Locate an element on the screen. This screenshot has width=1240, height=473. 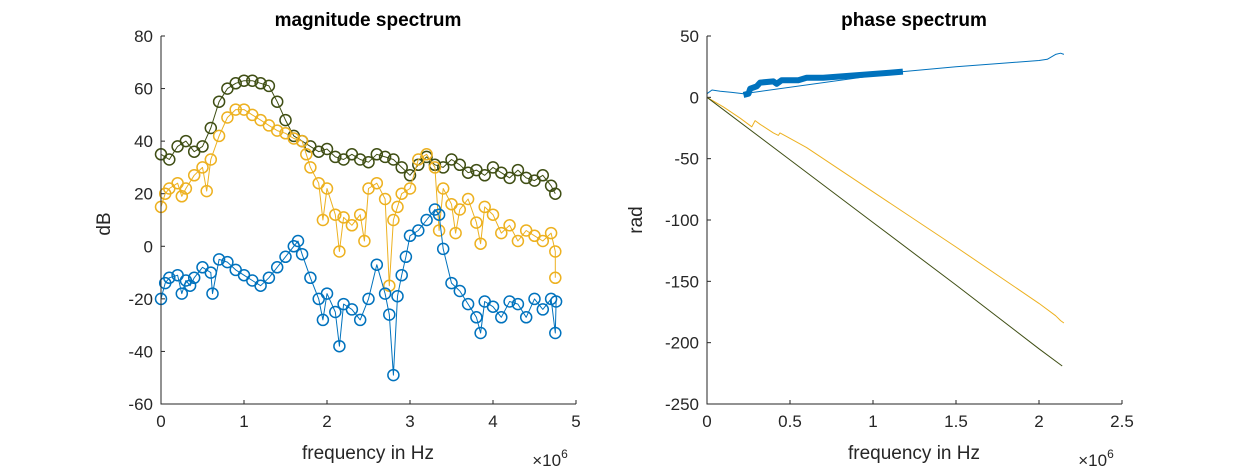
y-tick-label: -200 is located at coordinates (682, 343).